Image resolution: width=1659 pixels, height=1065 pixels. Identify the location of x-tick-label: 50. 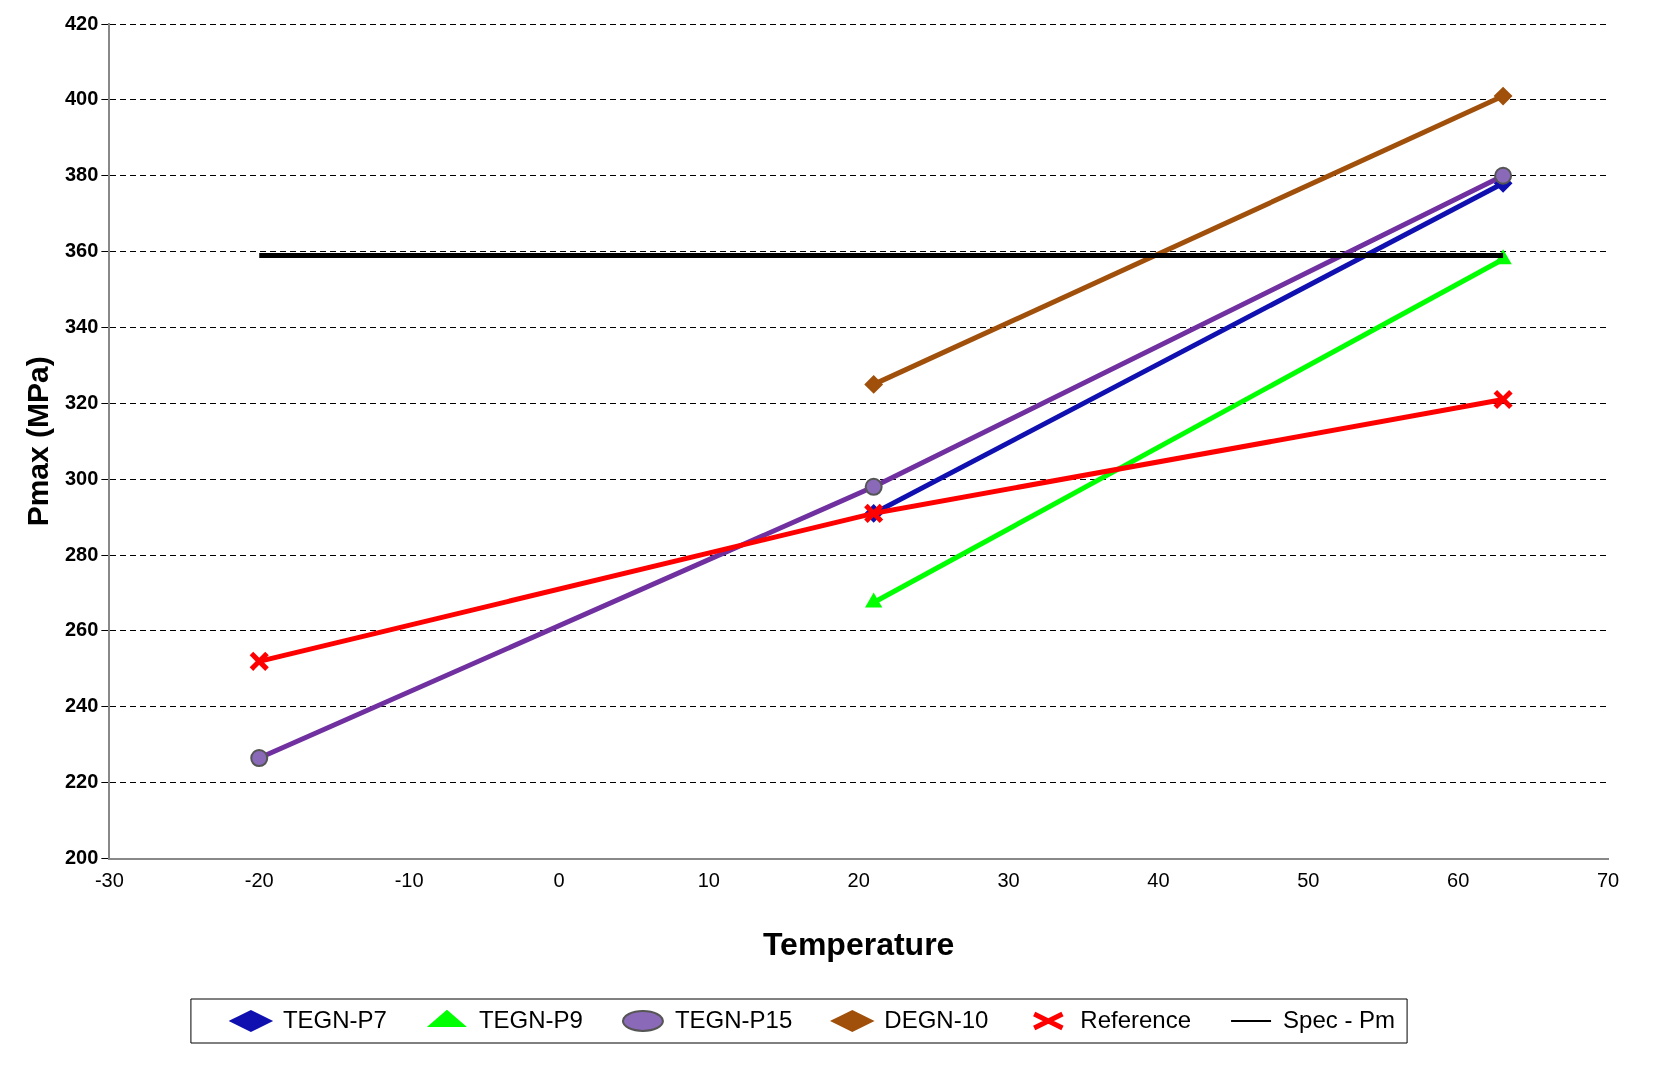
(1308, 880).